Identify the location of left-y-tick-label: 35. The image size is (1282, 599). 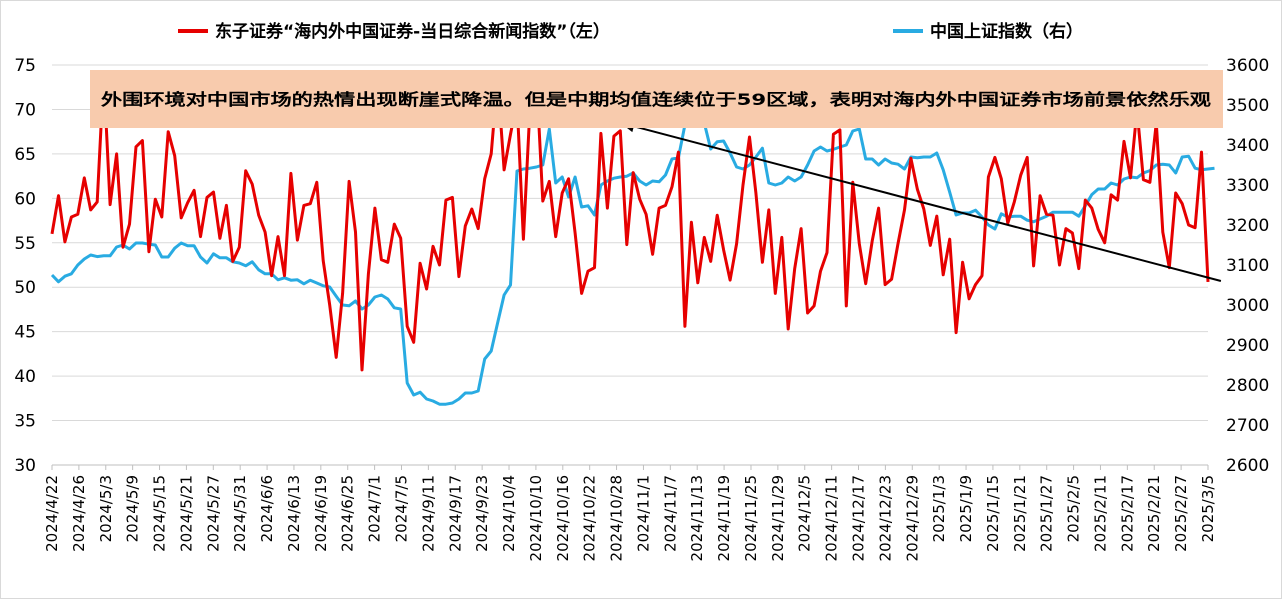
(25, 422).